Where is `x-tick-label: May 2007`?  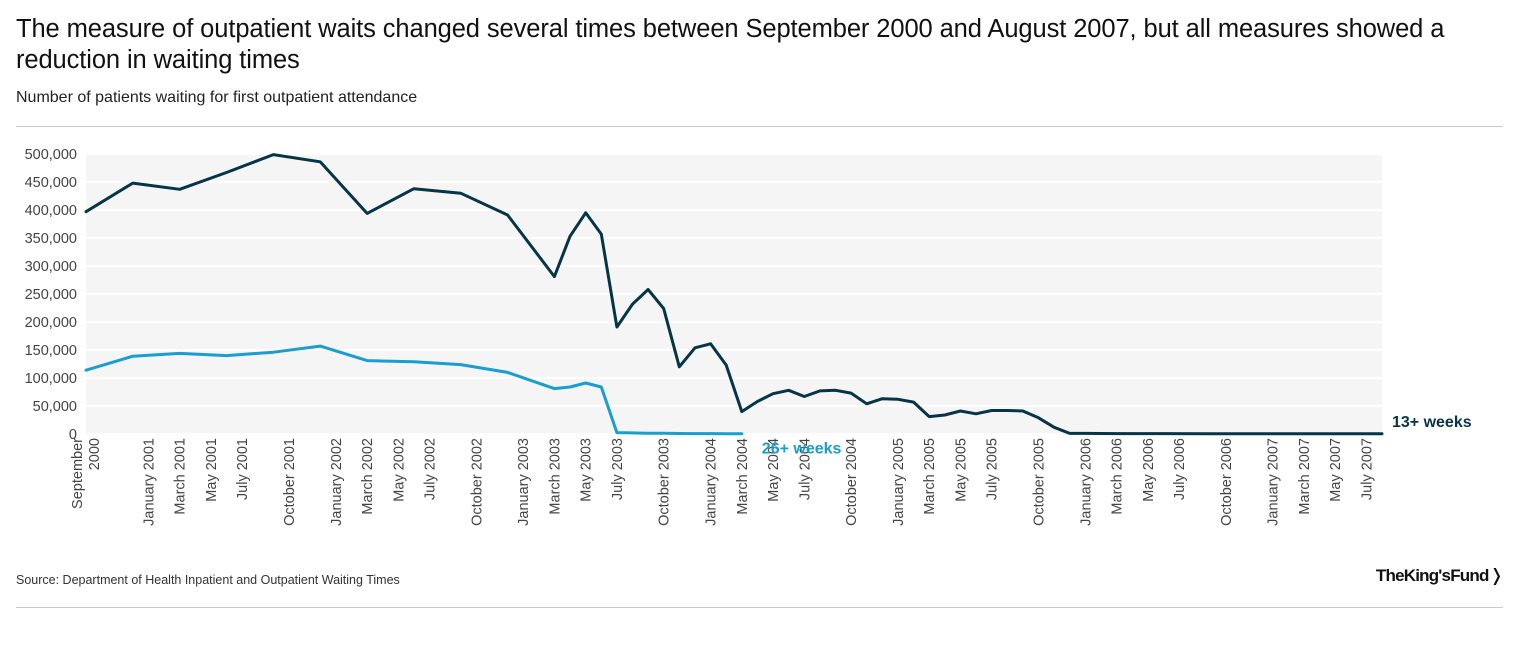
x-tick-label: May 2007 is located at coordinates (1336, 470).